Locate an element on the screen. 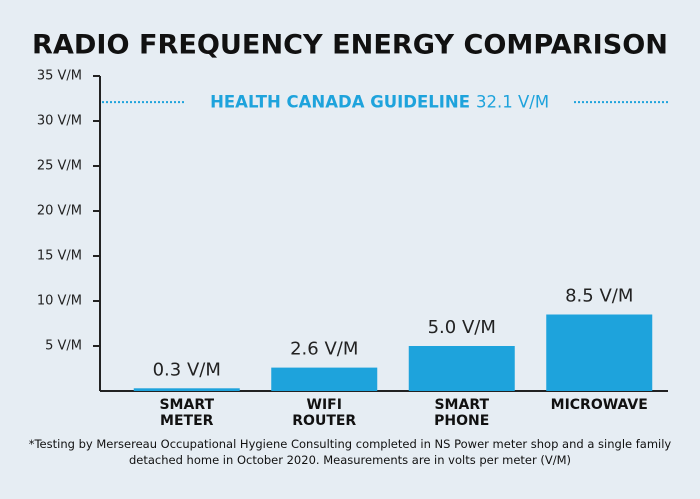 The image size is (700, 499). x-tick-label: WIFI ROUTER is located at coordinates (324, 413).